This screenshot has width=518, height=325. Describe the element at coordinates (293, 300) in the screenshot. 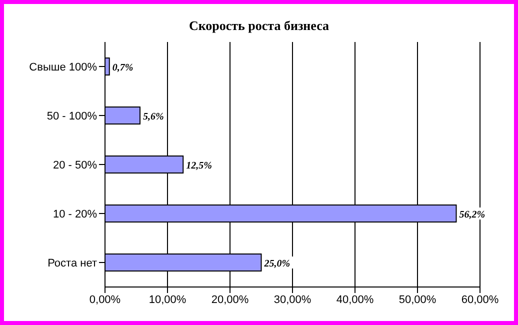

I see `x-tick-label: 30,00%` at that location.